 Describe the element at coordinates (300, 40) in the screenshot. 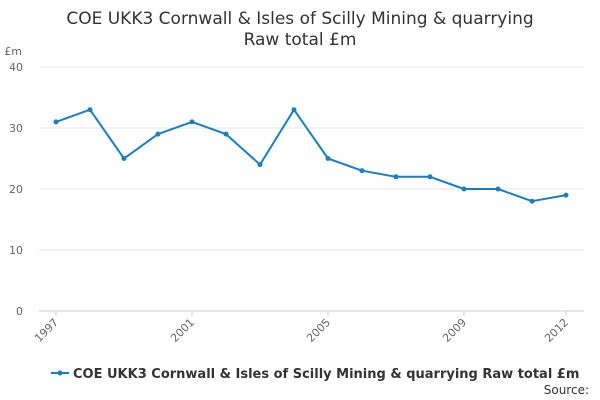

I see `chart-title-line-2: Raw total £m` at that location.